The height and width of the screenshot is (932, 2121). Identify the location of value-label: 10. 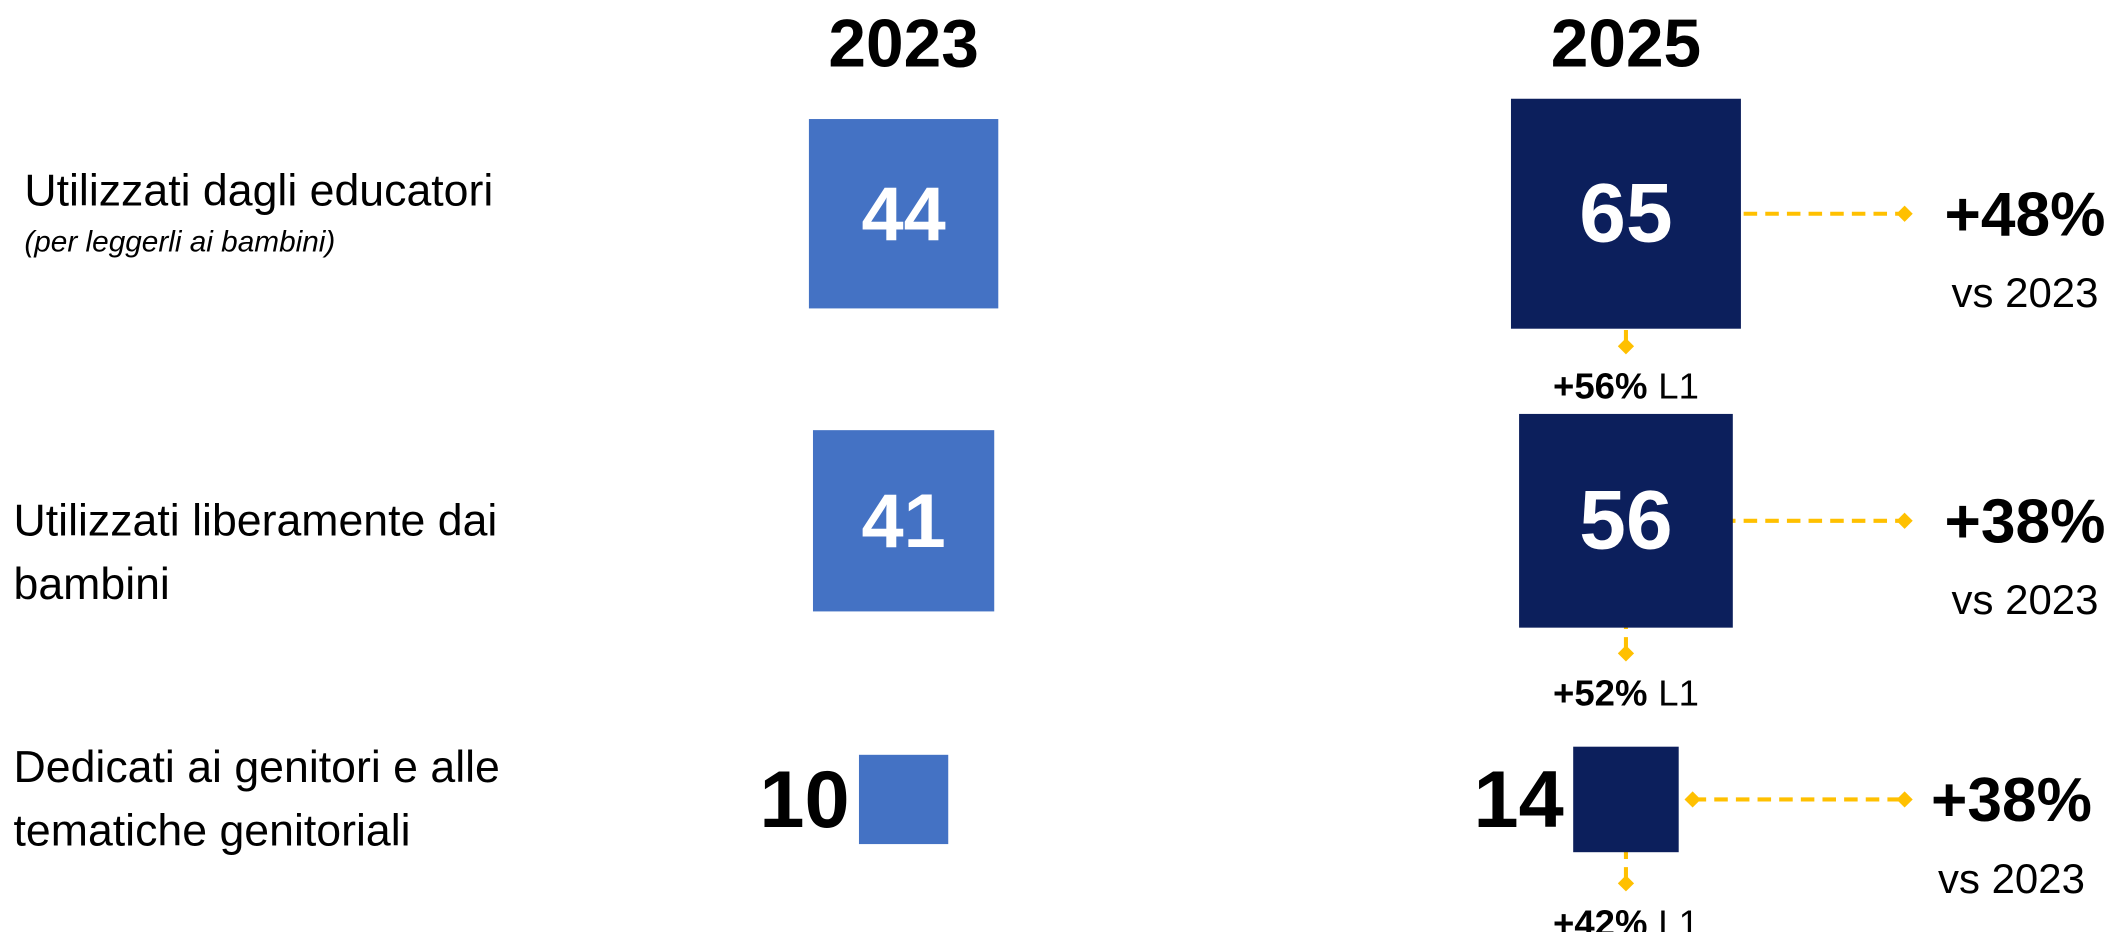
(804, 799).